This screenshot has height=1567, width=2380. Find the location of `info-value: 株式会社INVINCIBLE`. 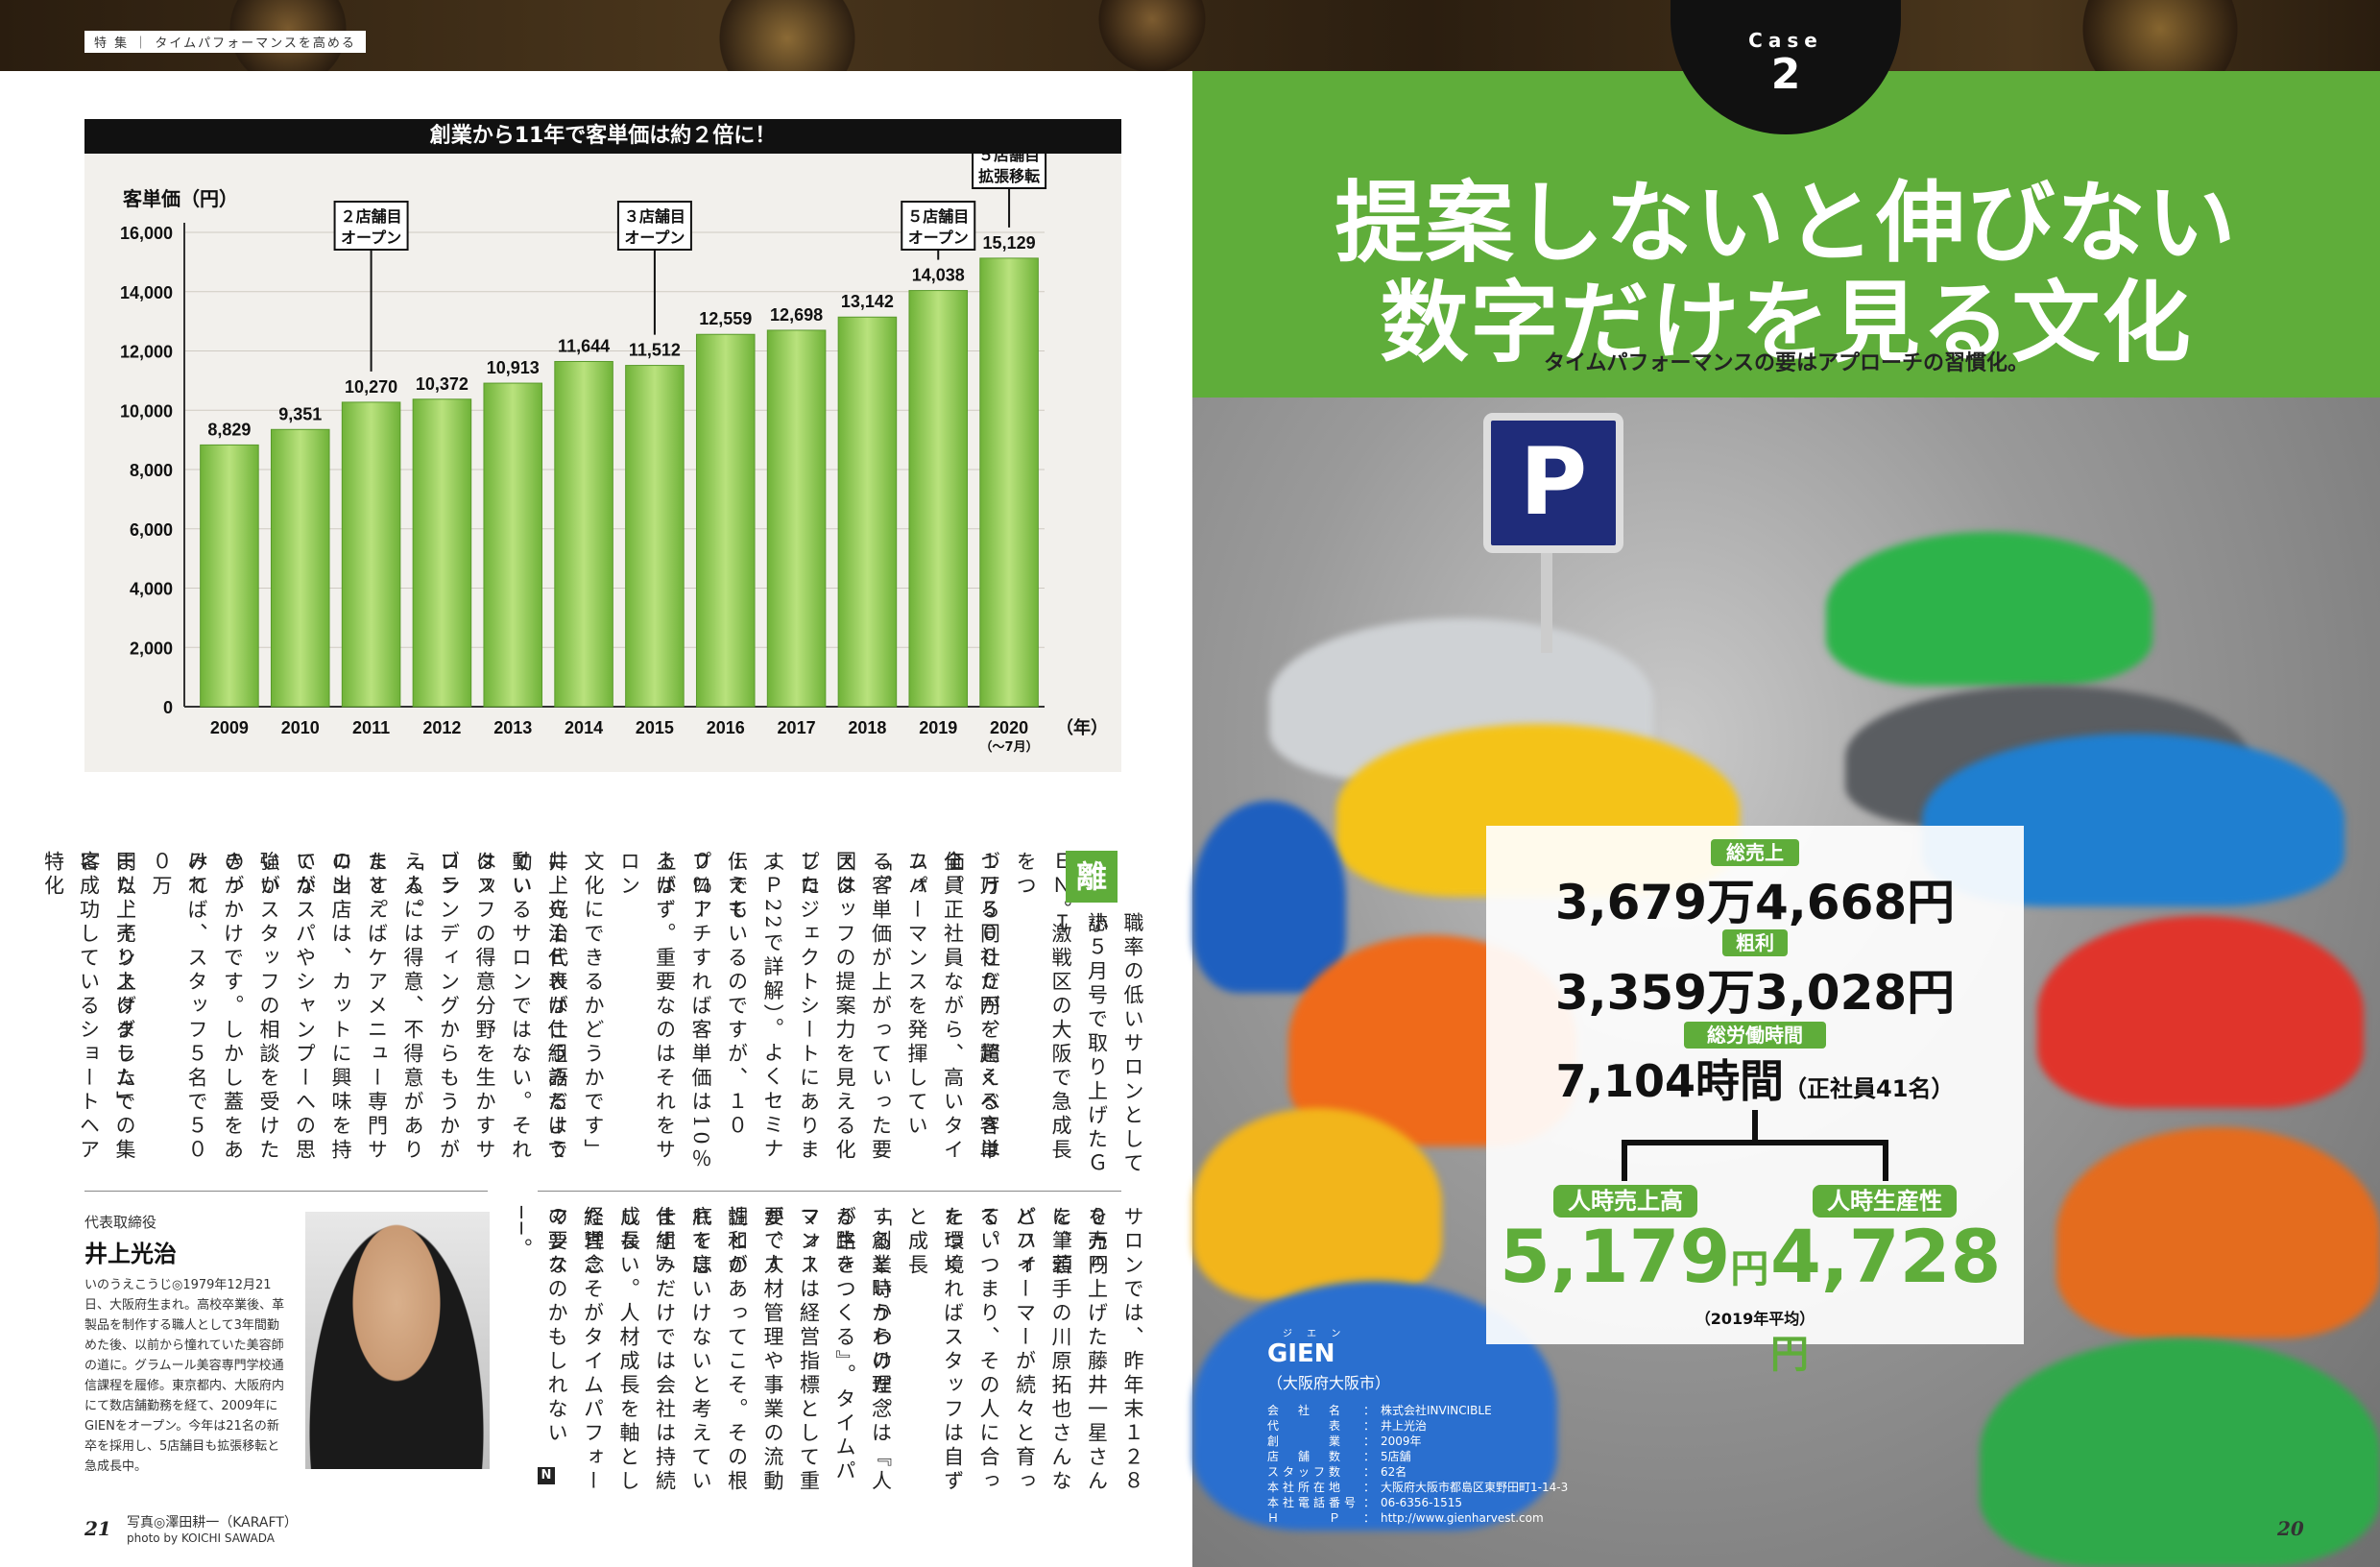

info-value: 株式会社INVINCIBLE is located at coordinates (1437, 1410).